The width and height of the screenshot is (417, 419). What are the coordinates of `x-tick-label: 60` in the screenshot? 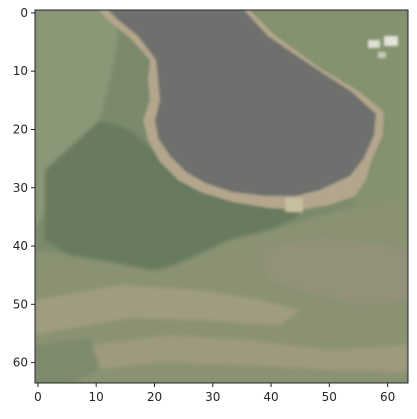 It's located at (387, 397).